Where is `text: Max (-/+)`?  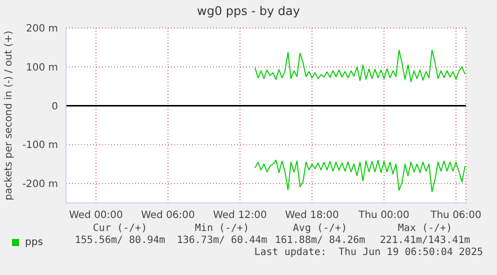
text: Max (-/+) is located at coordinates (425, 228).